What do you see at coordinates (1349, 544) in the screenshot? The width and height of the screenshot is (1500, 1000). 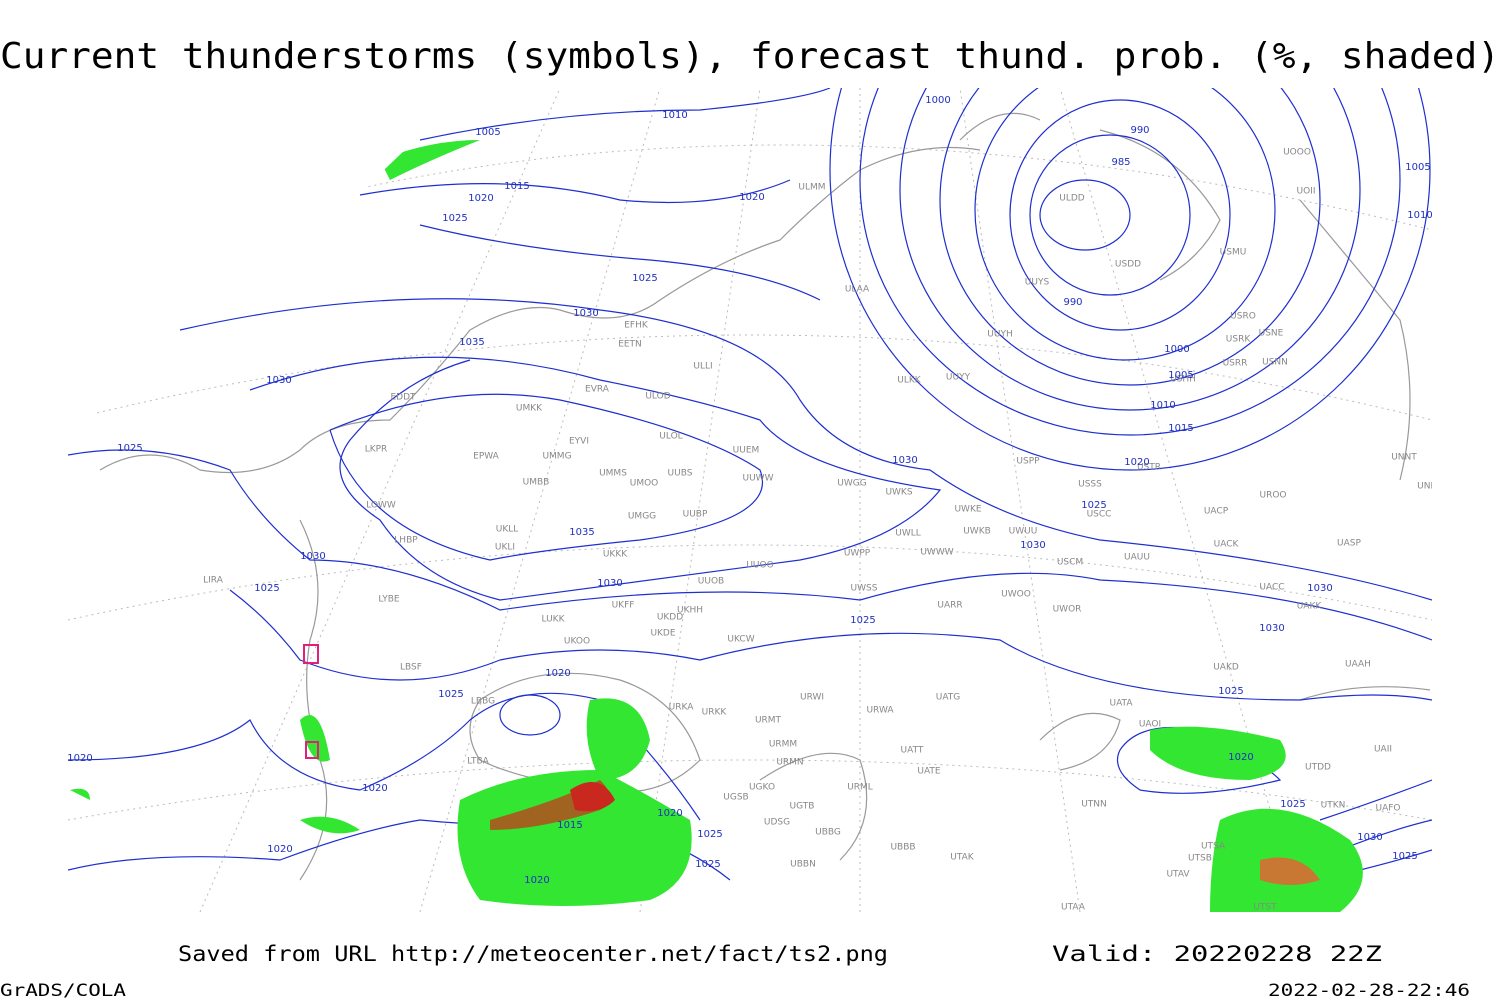 I see `station-label: UASP` at bounding box center [1349, 544].